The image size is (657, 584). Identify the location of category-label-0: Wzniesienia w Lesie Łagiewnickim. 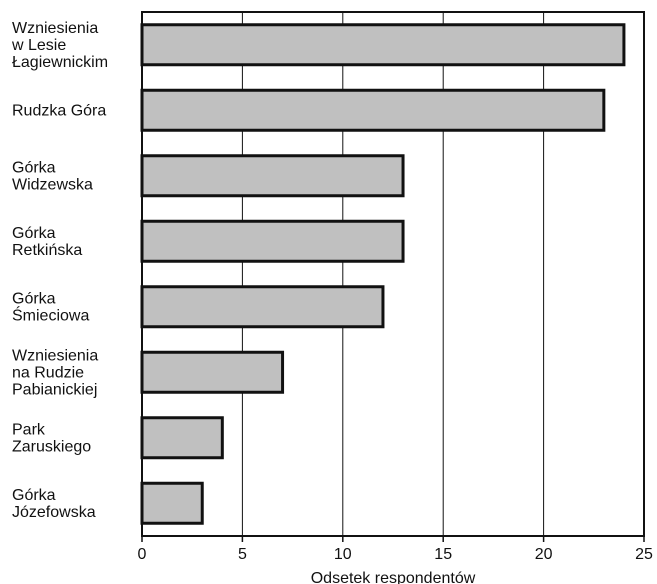
(59, 45).